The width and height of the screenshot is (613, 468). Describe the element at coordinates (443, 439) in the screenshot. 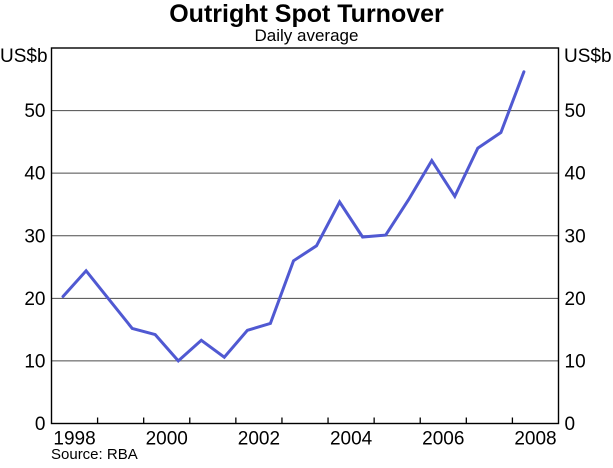

I see `x-tick-label: 2006` at that location.